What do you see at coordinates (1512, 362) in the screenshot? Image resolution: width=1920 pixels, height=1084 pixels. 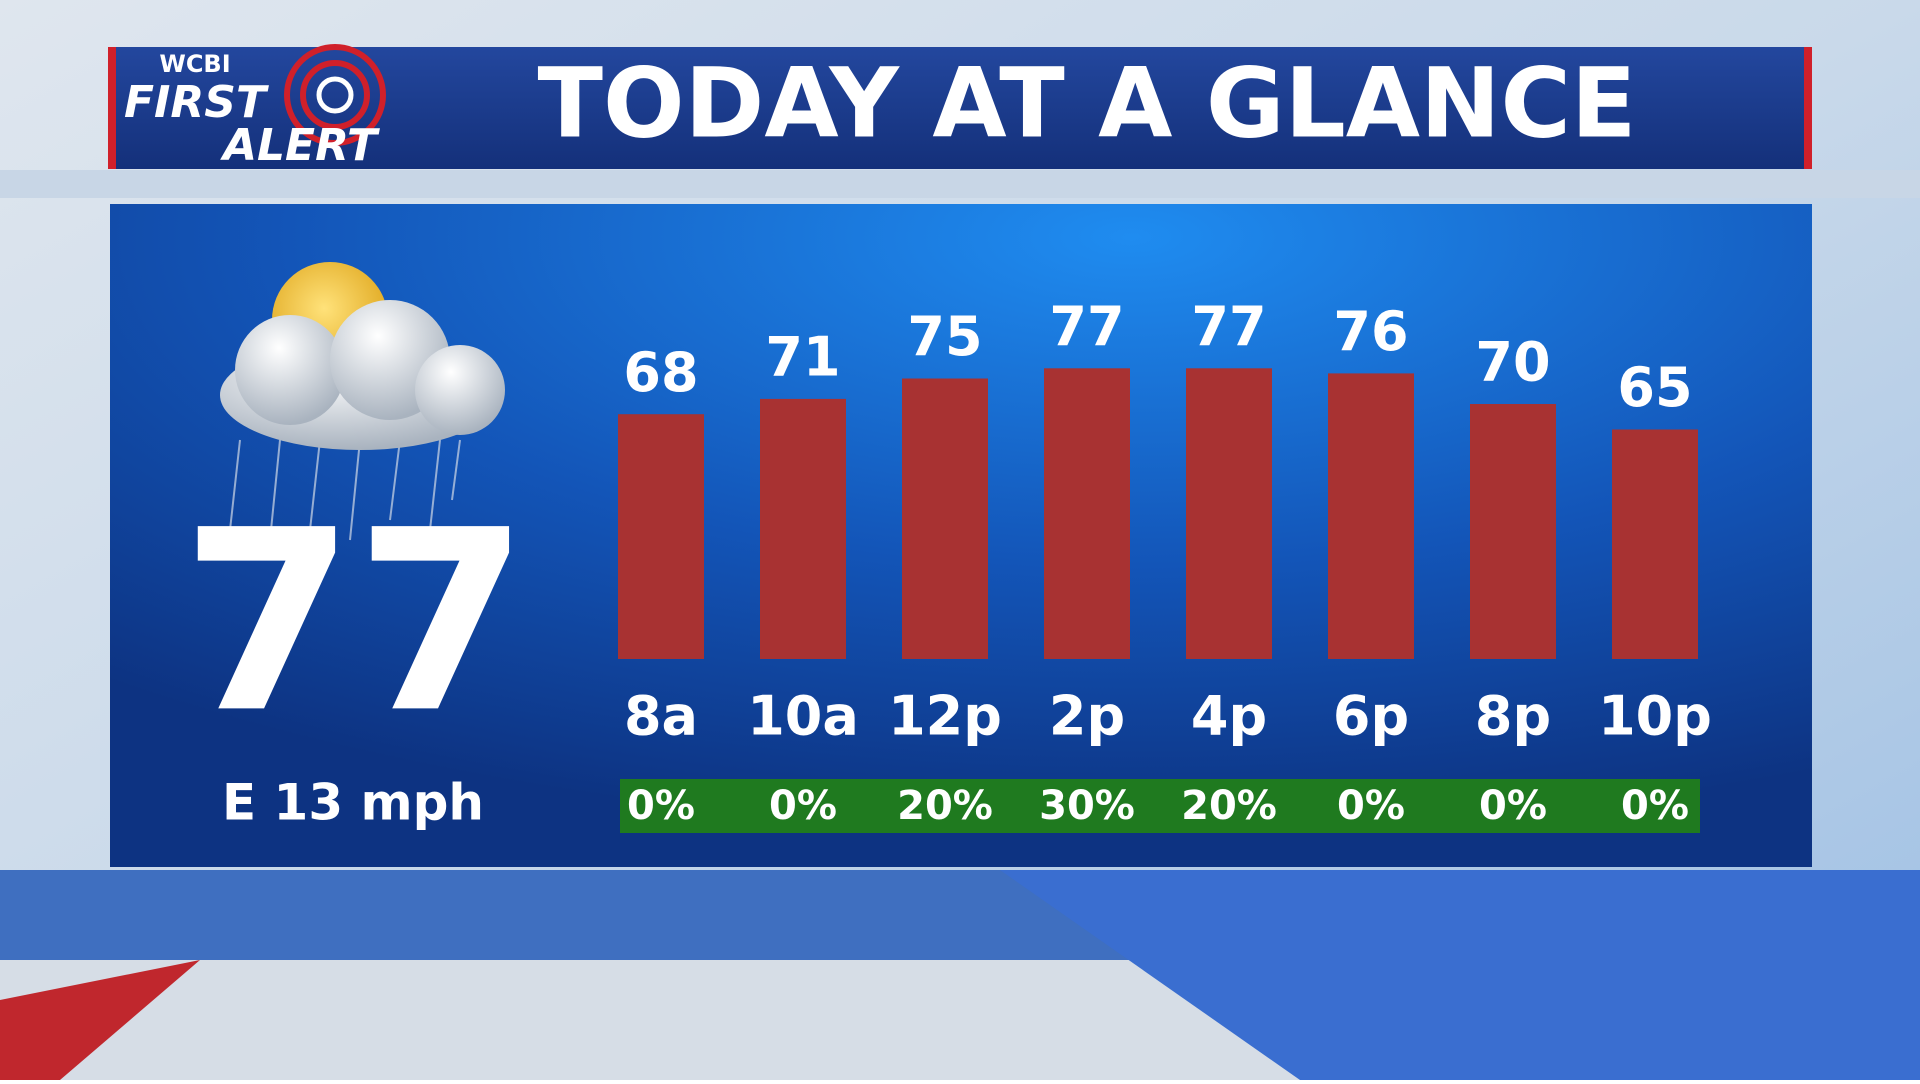 I see `value-label: 70` at bounding box center [1512, 362].